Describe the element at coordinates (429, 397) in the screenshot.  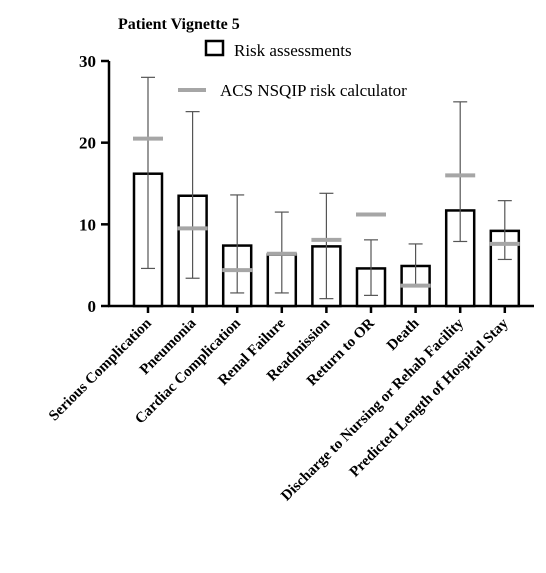
I see `category-label: Predicted Length of Hospital Stay` at that location.